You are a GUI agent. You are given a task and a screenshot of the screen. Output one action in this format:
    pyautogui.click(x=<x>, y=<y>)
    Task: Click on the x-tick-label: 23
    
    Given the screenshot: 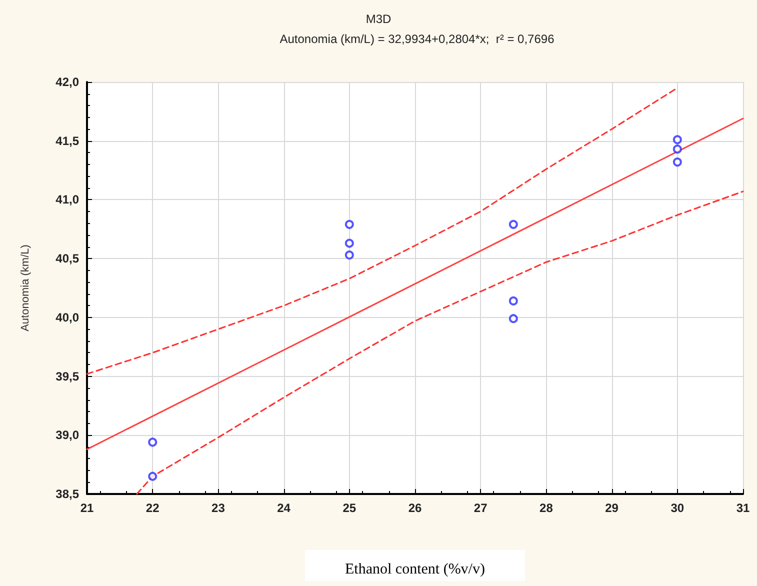 What is the action you would take?
    pyautogui.click(x=219, y=508)
    